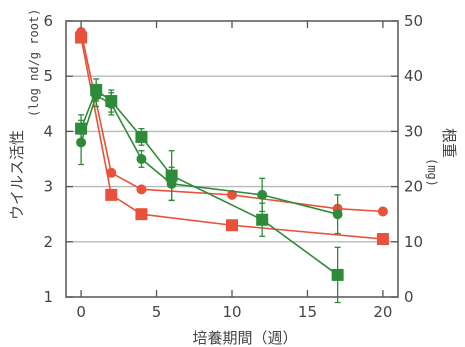 This screenshot has height=347, width=465. What do you see at coordinates (244, 338) in the screenshot?
I see `x-axis-label: 培養期間（週）` at bounding box center [244, 338].